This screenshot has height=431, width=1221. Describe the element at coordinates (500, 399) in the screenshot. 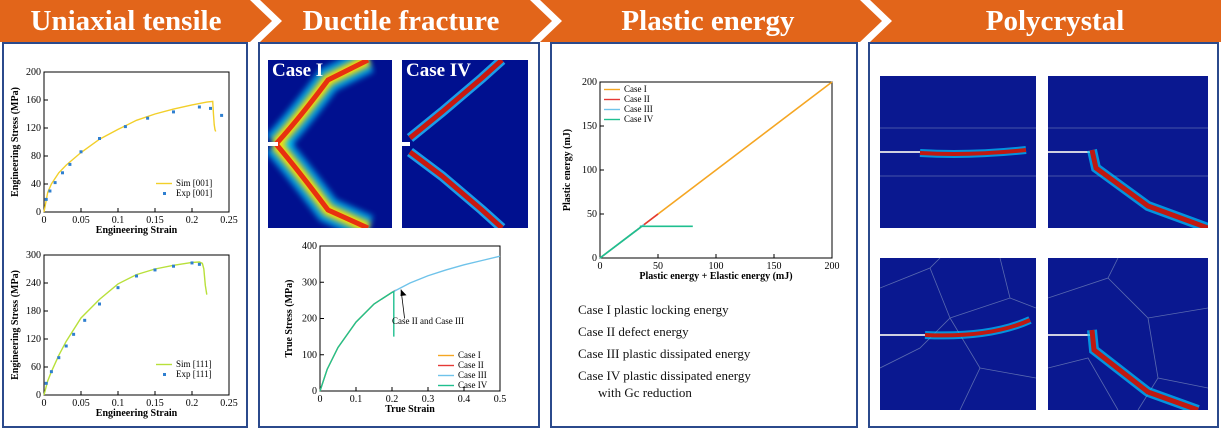

I see `x-tick-label: 0.5` at that location.